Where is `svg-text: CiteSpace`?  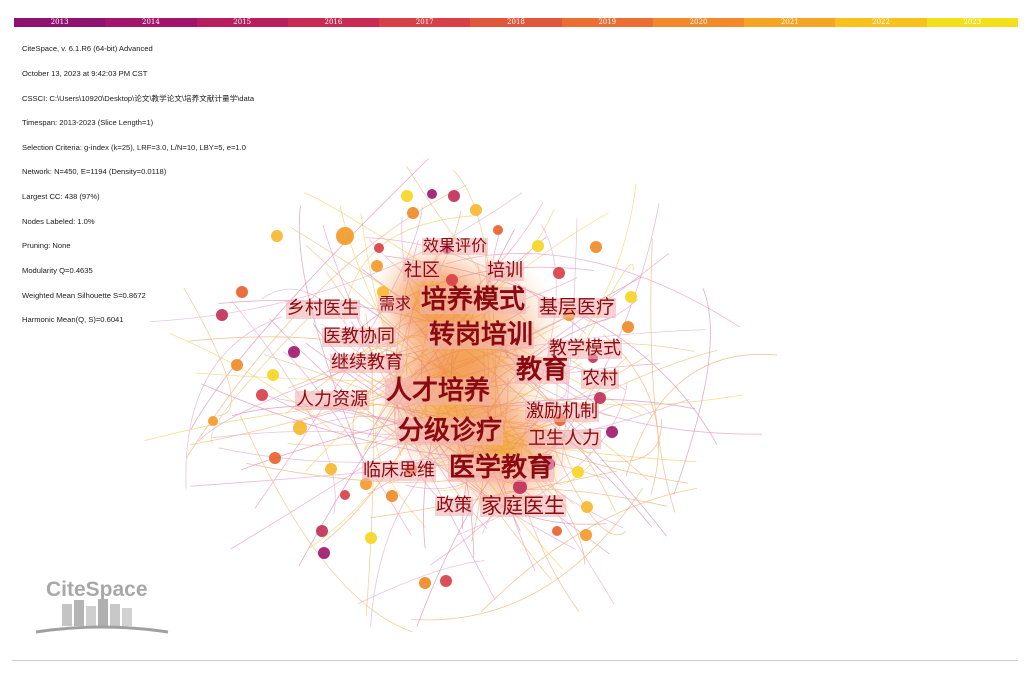
svg-text: CiteSpace is located at coordinates (97, 589).